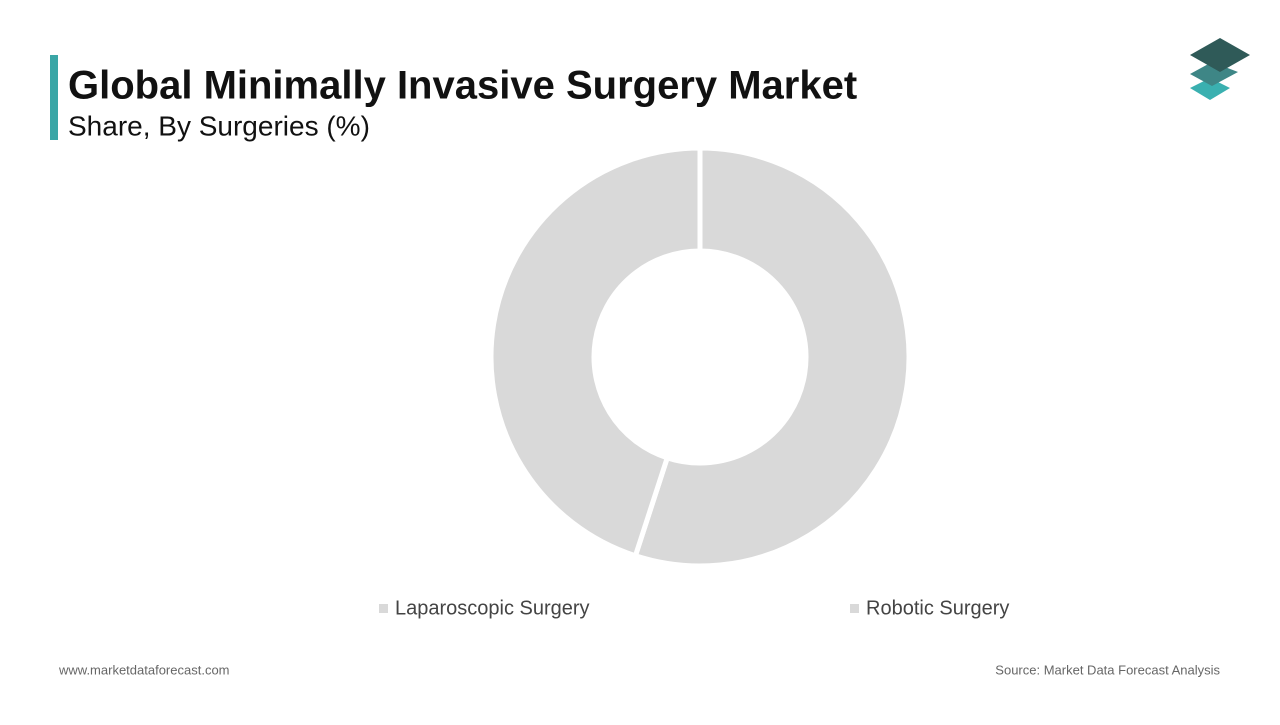 Image resolution: width=1280 pixels, height=725 pixels. What do you see at coordinates (492, 608) in the screenshot?
I see `legend-label: Laparoscopic Surgery` at bounding box center [492, 608].